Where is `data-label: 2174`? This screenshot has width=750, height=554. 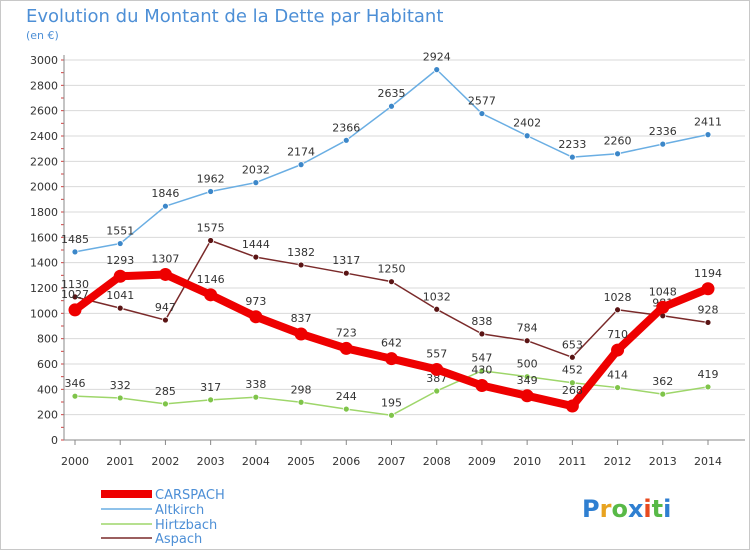 data-label: 2174 is located at coordinates (301, 152).